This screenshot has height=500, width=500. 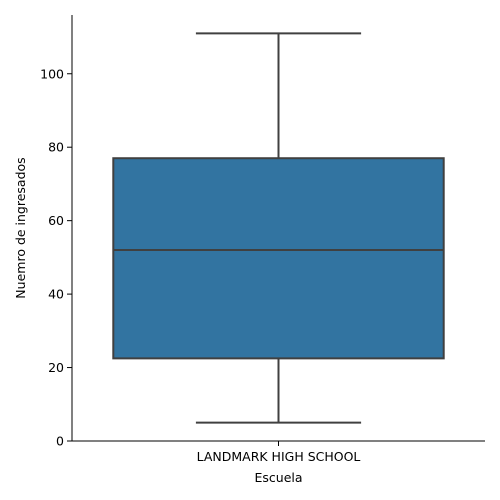 I want to click on y-tick-label: 100, so click(x=52, y=73).